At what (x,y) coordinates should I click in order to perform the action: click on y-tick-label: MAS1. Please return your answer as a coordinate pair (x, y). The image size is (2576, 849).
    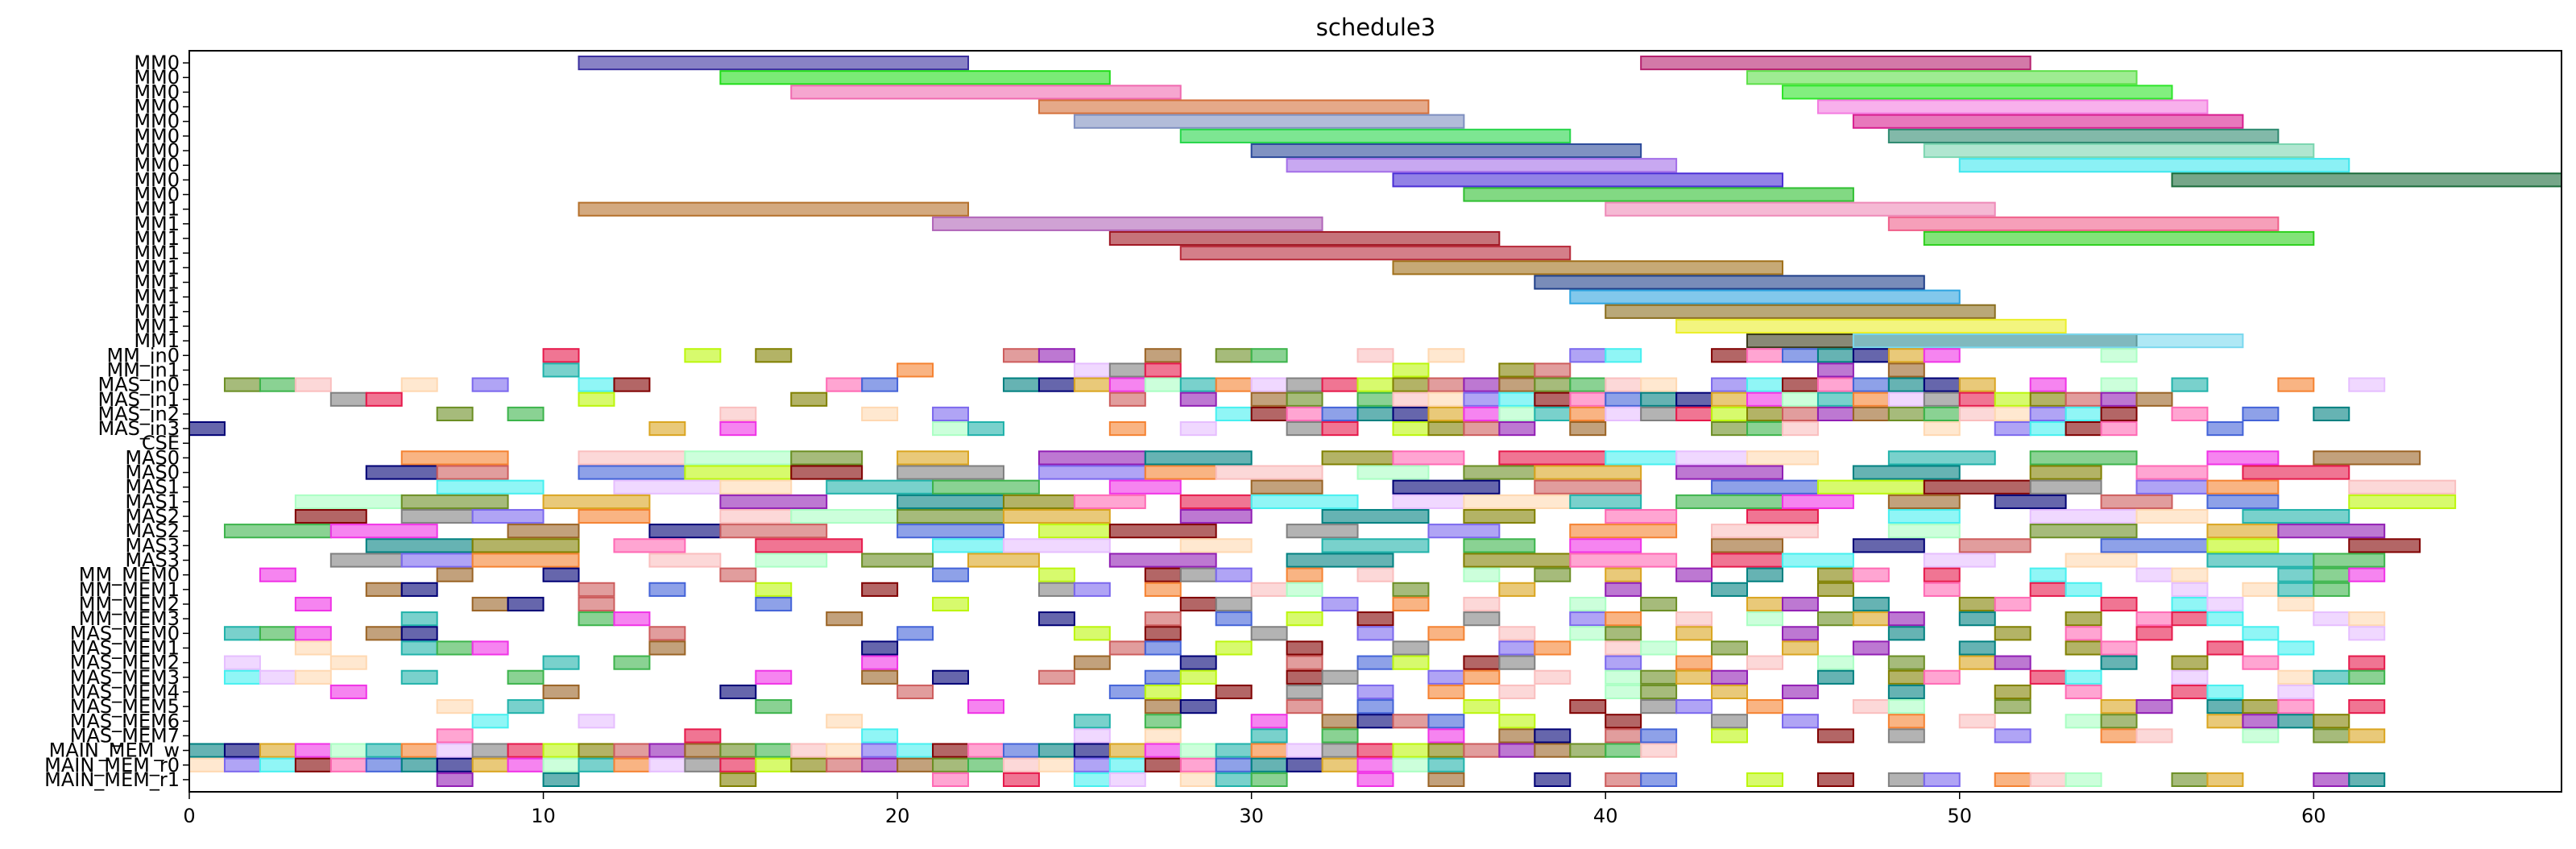
    Looking at the image, I should click on (152, 502).